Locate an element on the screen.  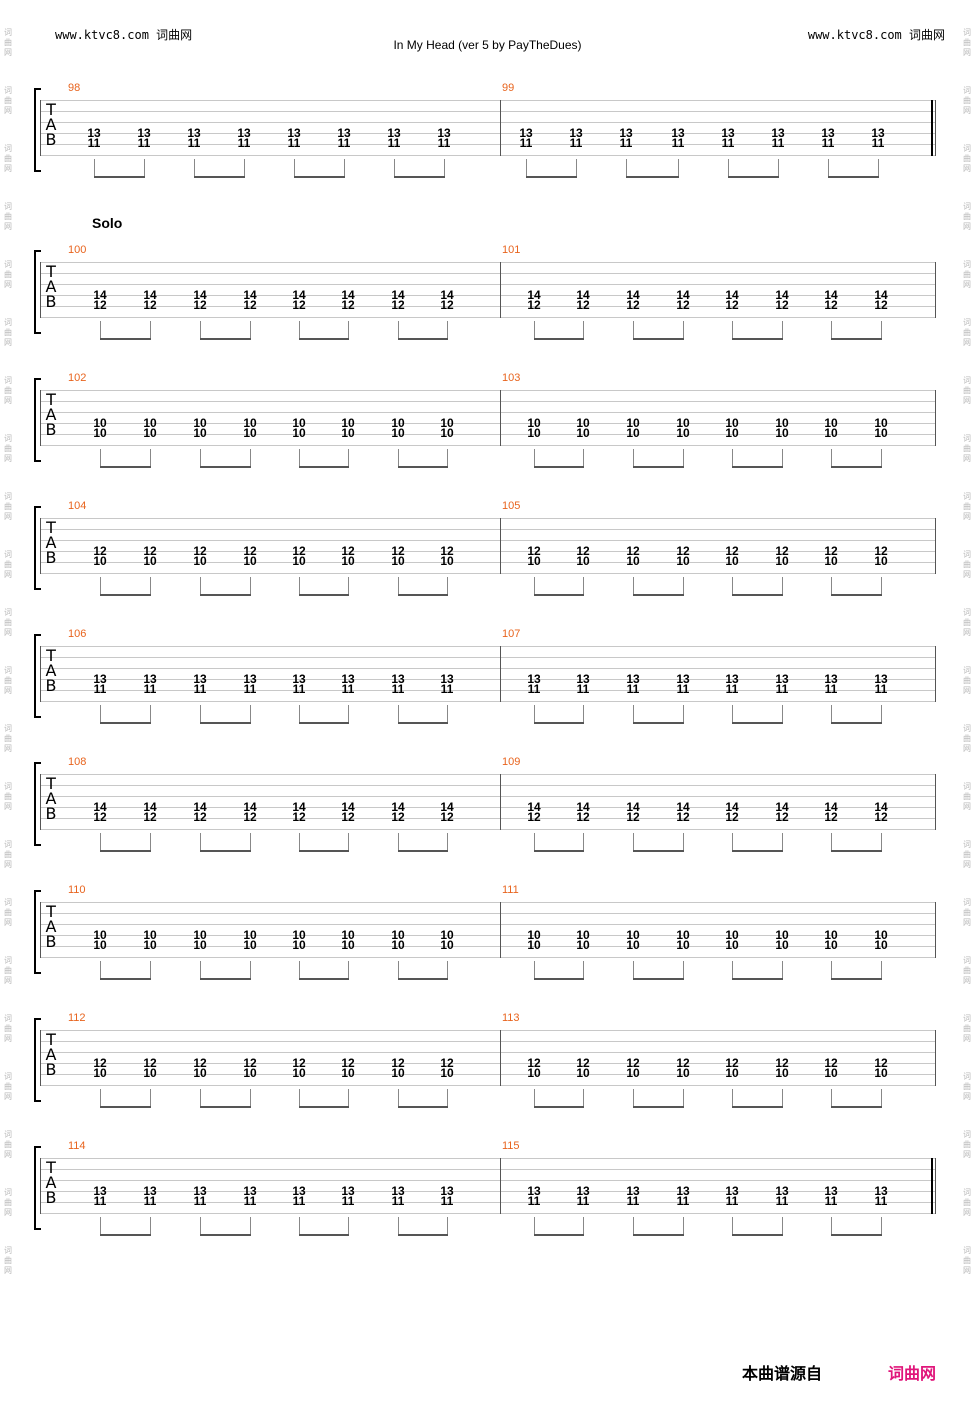
tab-clef-letter: A is located at coordinates (51, 670).